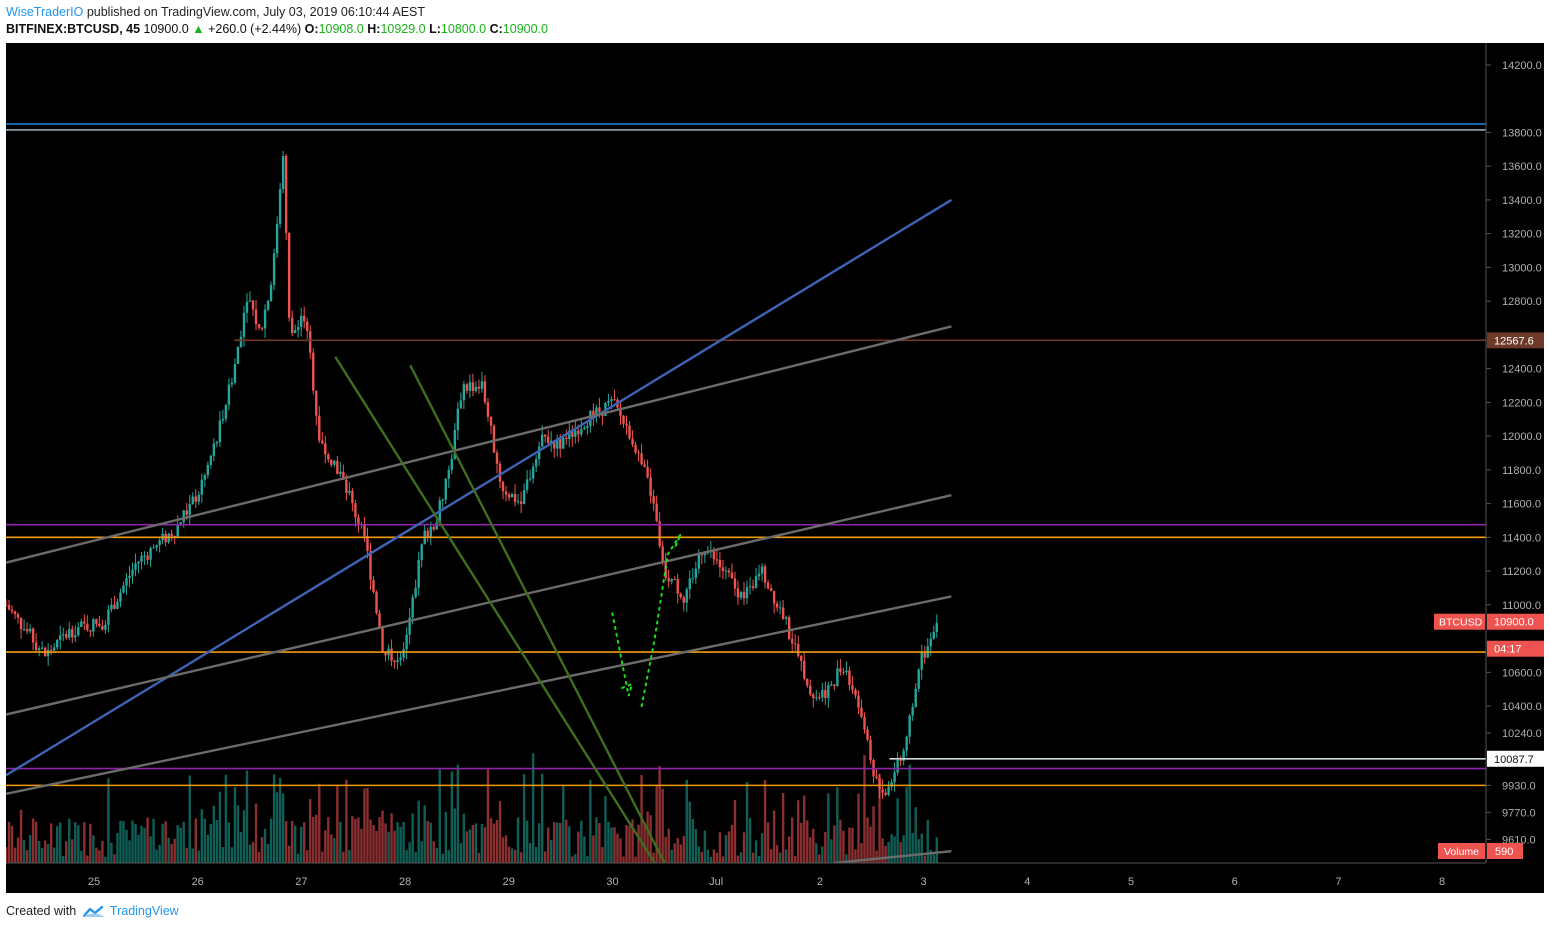 The image size is (1550, 930). Describe the element at coordinates (1515, 648) in the screenshot. I see `last-price-badge` at that location.